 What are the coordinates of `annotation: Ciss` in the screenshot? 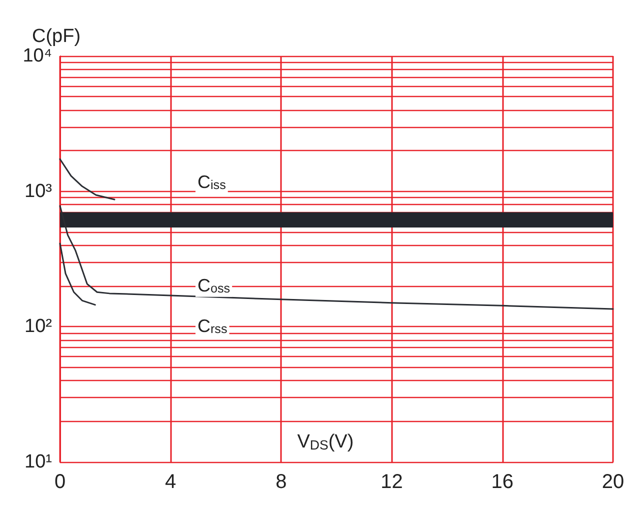 It's located at (211, 182).